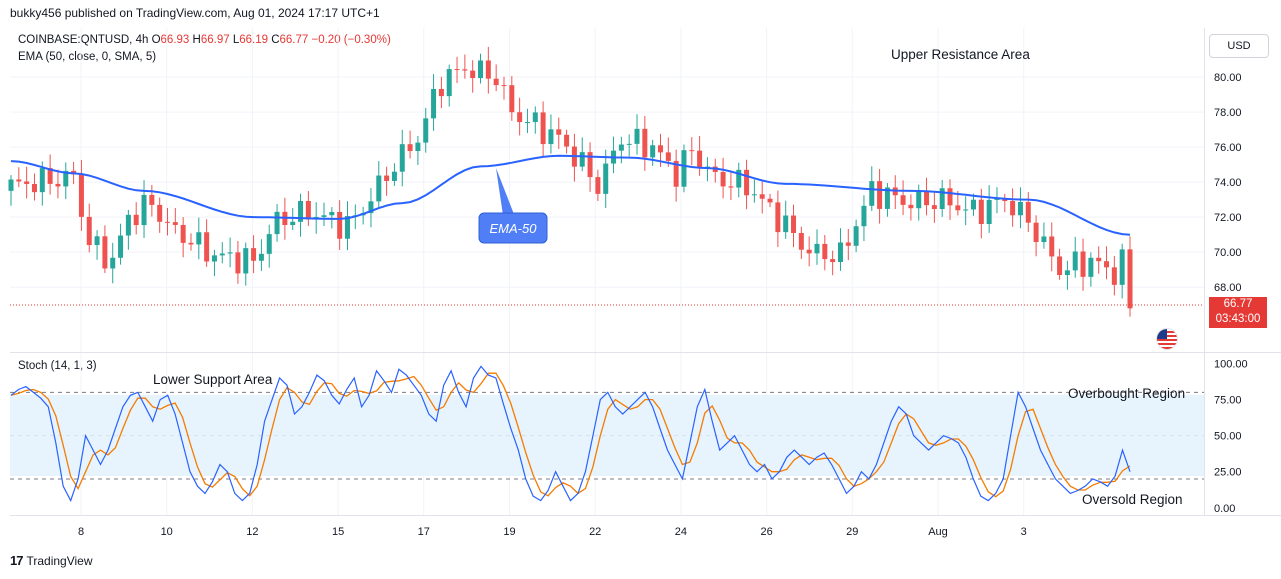 This screenshot has width=1281, height=579. I want to click on x-tick-label: 12, so click(252, 532).